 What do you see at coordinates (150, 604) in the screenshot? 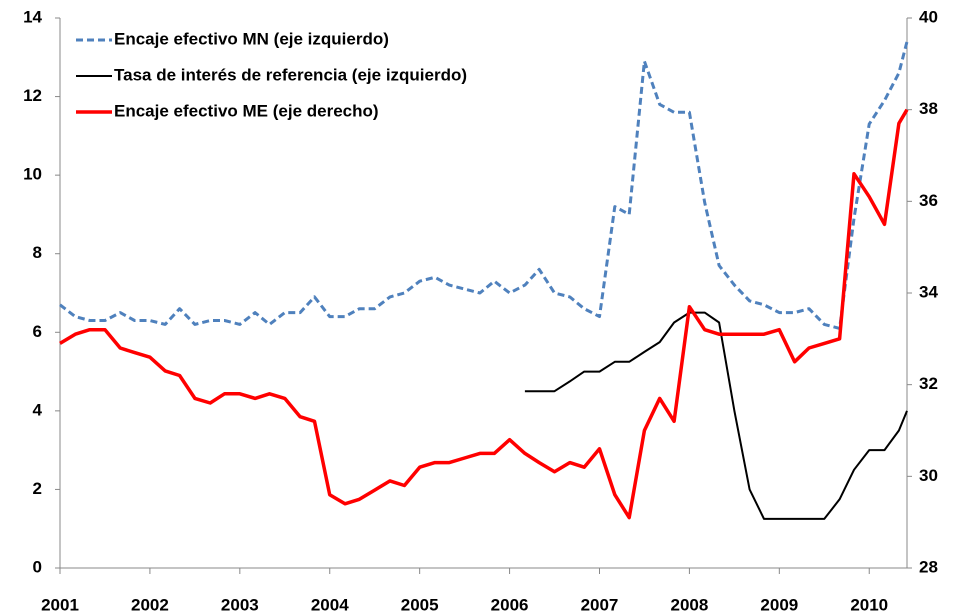
I see `x-tick-label: 2002` at bounding box center [150, 604].